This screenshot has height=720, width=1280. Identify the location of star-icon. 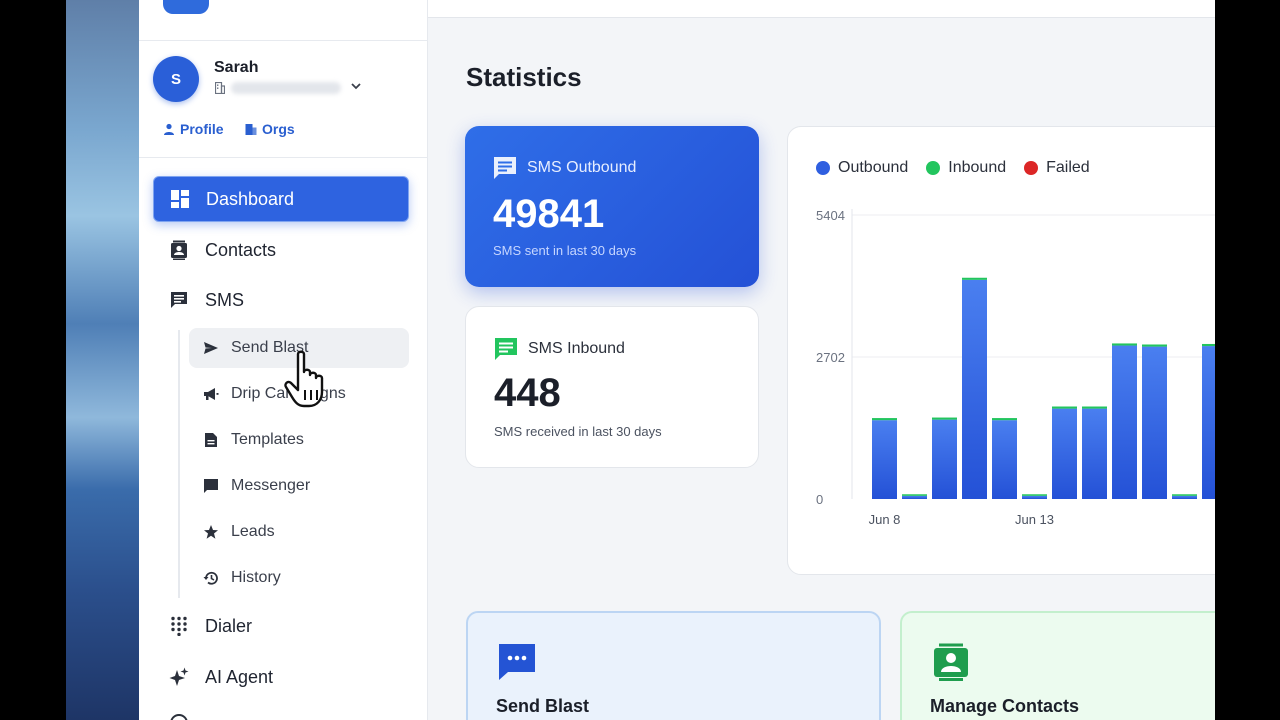
(211, 532).